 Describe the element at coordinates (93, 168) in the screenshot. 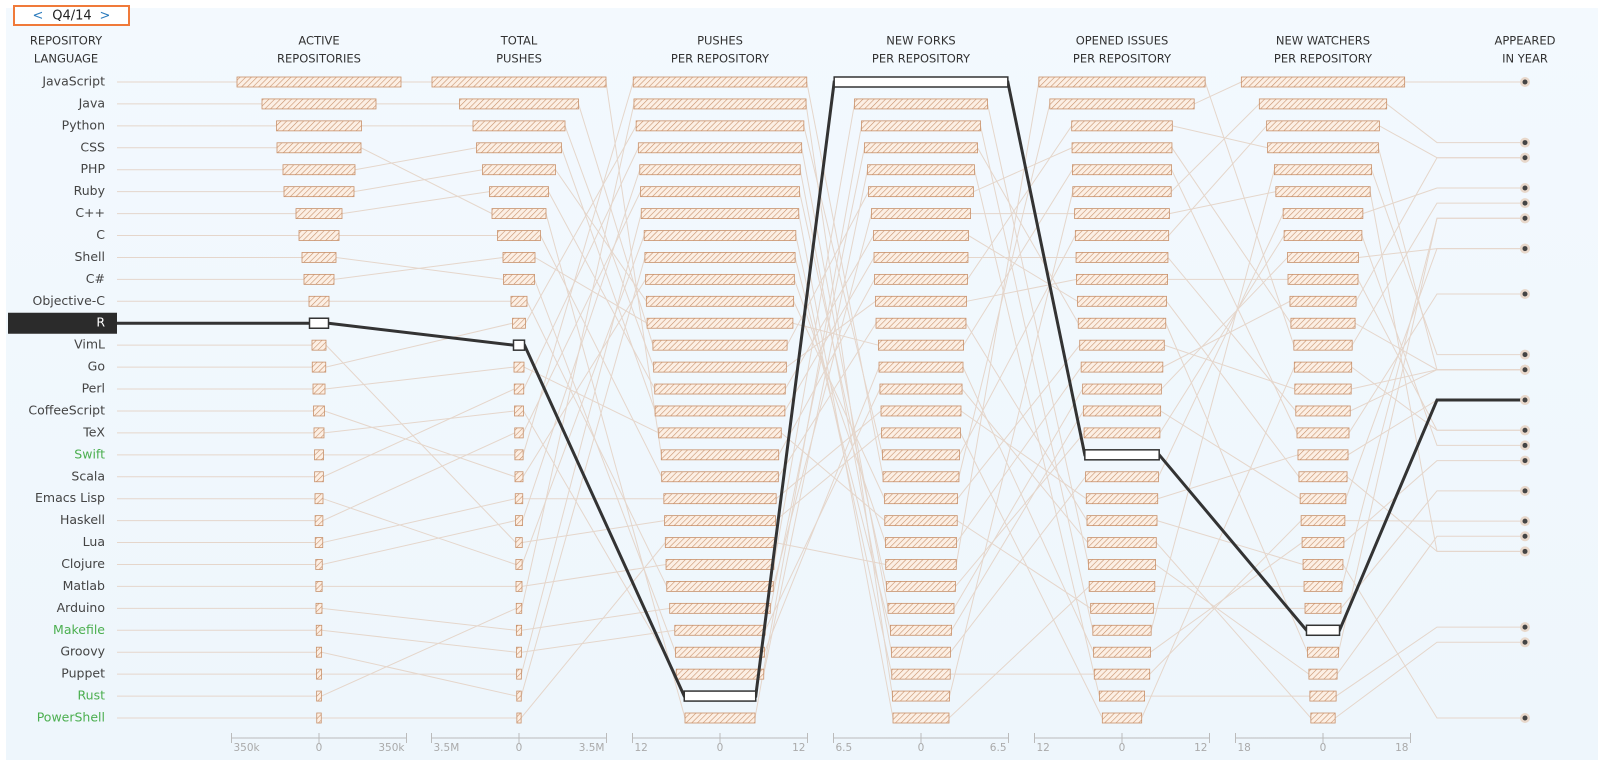

I see `language-label: PHP` at that location.